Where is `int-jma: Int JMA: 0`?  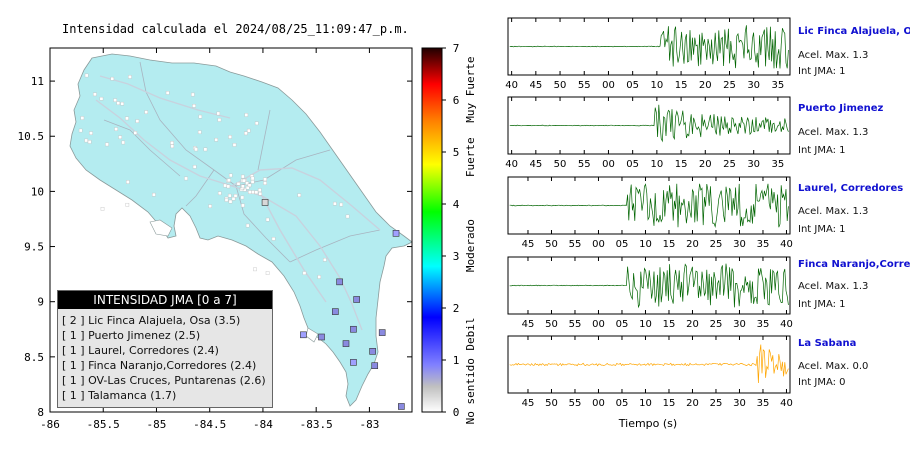 int-jma: Int JMA: 0 is located at coordinates (822, 382).